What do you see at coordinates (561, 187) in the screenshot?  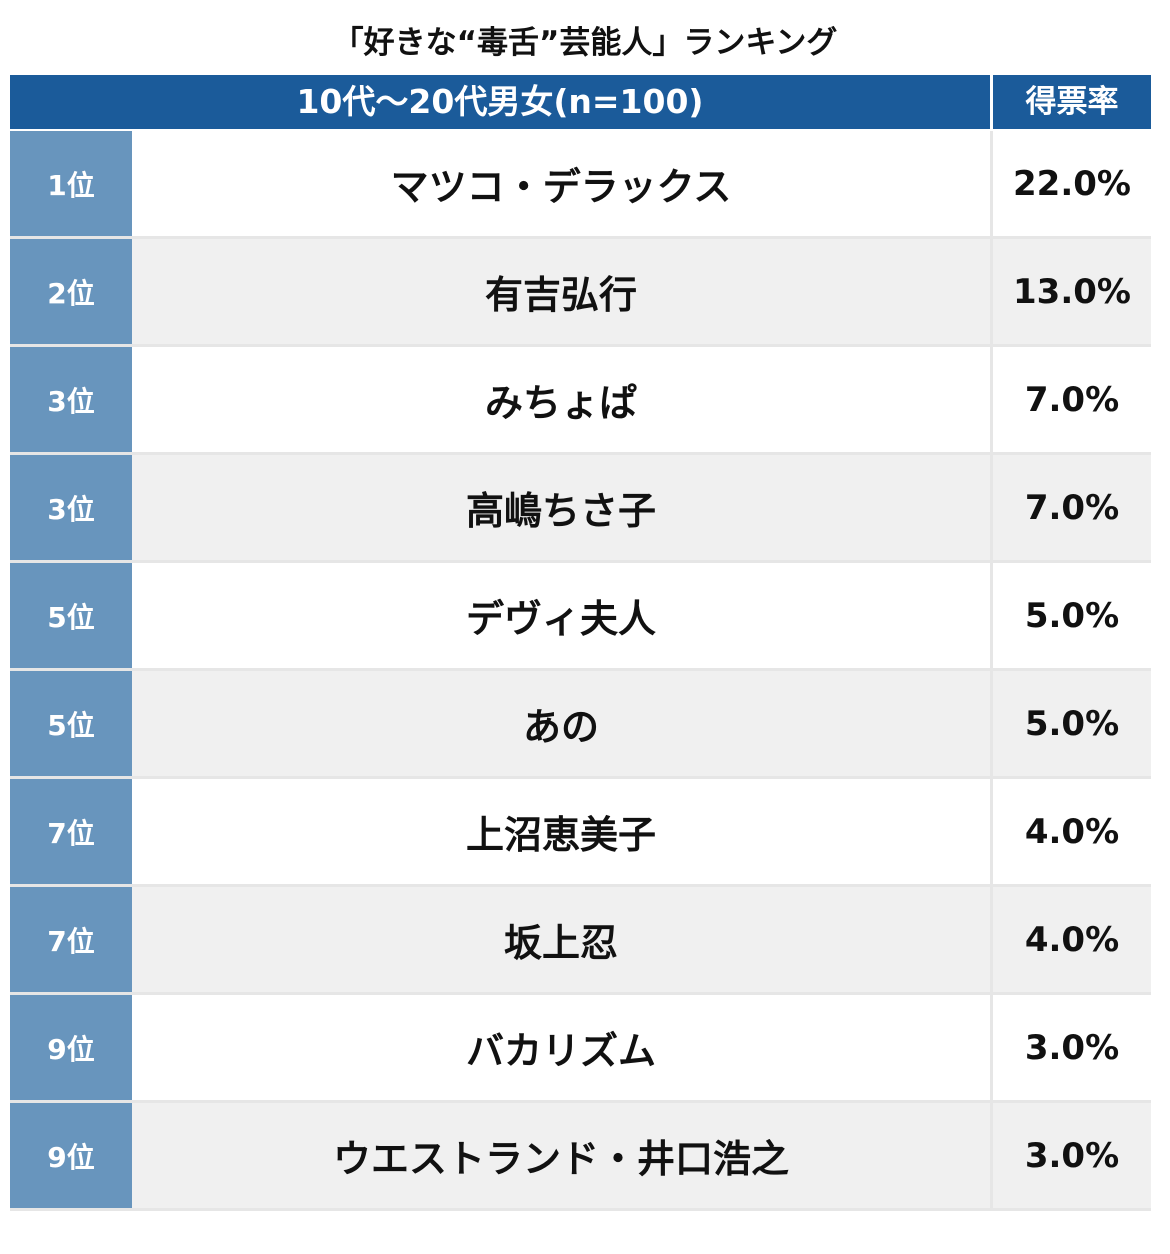 I see `name-cell: マツコ・デラックス` at bounding box center [561, 187].